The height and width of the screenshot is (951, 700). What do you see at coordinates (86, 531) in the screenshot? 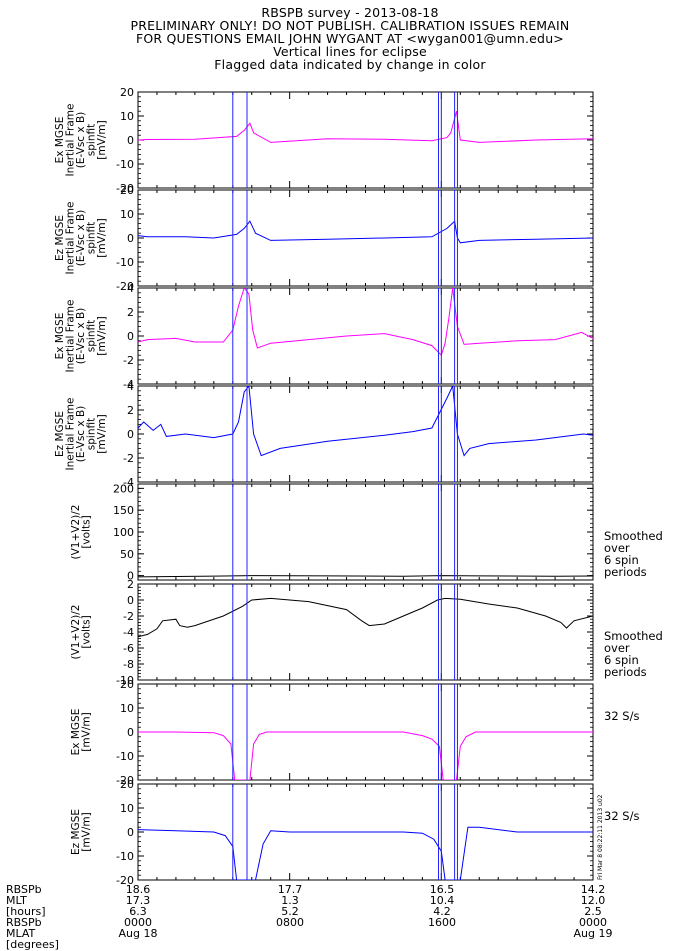
I see `y-axis-label-line: [volts]` at bounding box center [86, 531].